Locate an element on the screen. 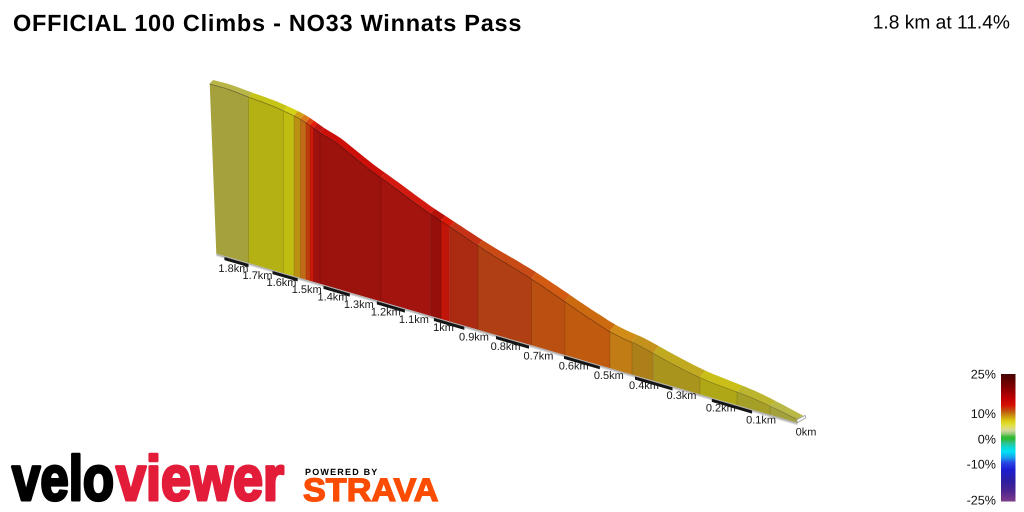 The image size is (1024, 512). svg-text: 1.7km is located at coordinates (258, 276).